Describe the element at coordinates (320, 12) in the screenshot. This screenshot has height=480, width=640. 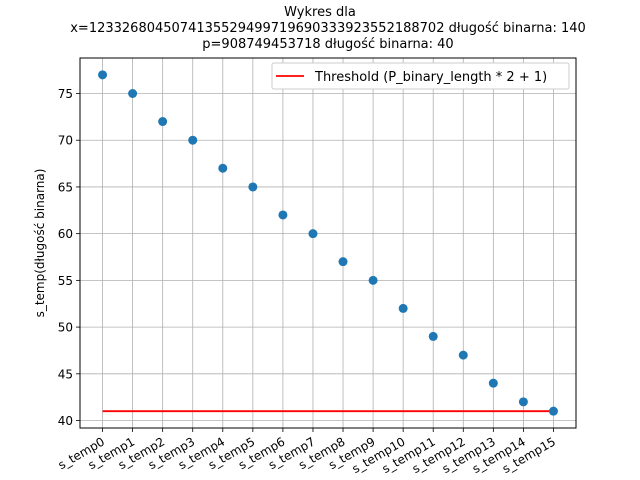
I see `title-line-1: Wykres dla` at that location.